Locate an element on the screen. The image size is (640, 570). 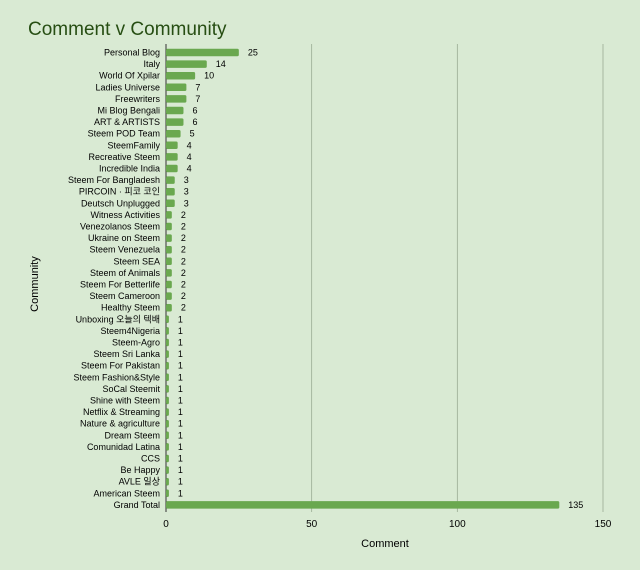
category-label: Steem For Bangladesh is located at coordinates (114, 180).